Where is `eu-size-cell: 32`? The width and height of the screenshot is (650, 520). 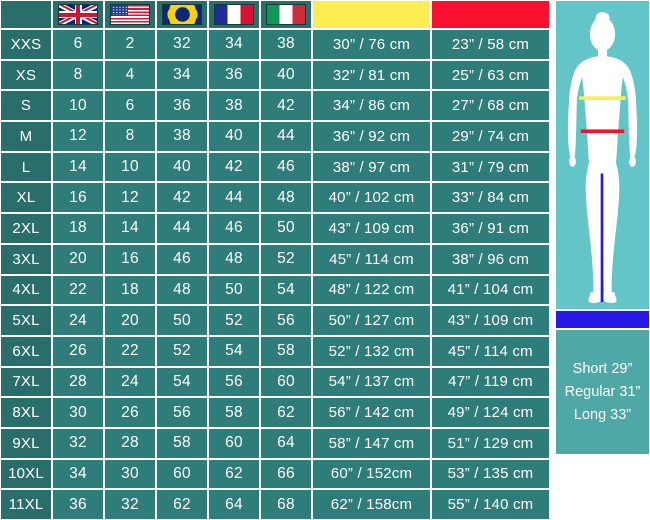
eu-size-cell: 32 is located at coordinates (182, 44).